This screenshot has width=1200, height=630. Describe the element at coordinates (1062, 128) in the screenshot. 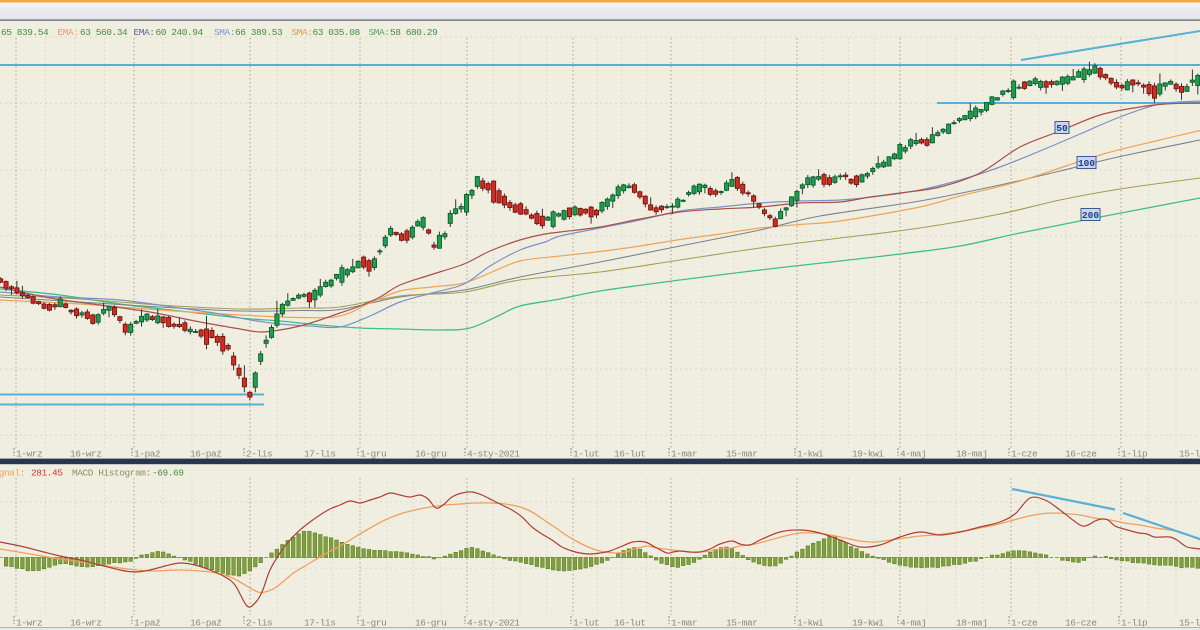

I see `svg-text: 50` at that location.